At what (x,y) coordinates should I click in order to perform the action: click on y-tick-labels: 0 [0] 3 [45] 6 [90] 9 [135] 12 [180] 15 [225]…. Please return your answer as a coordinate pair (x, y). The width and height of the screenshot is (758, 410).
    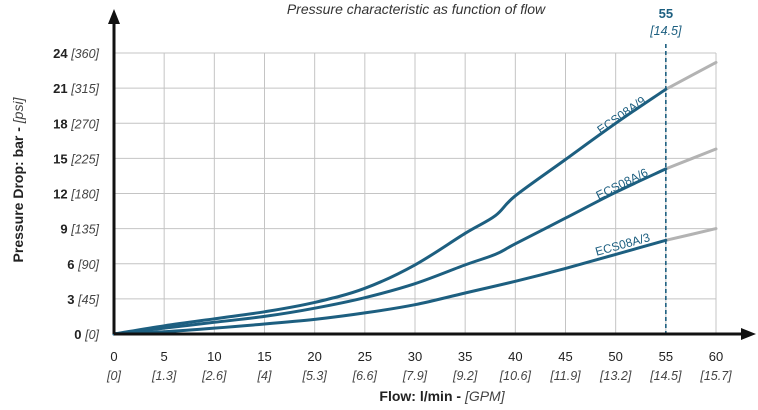
    Looking at the image, I should click on (76, 194).